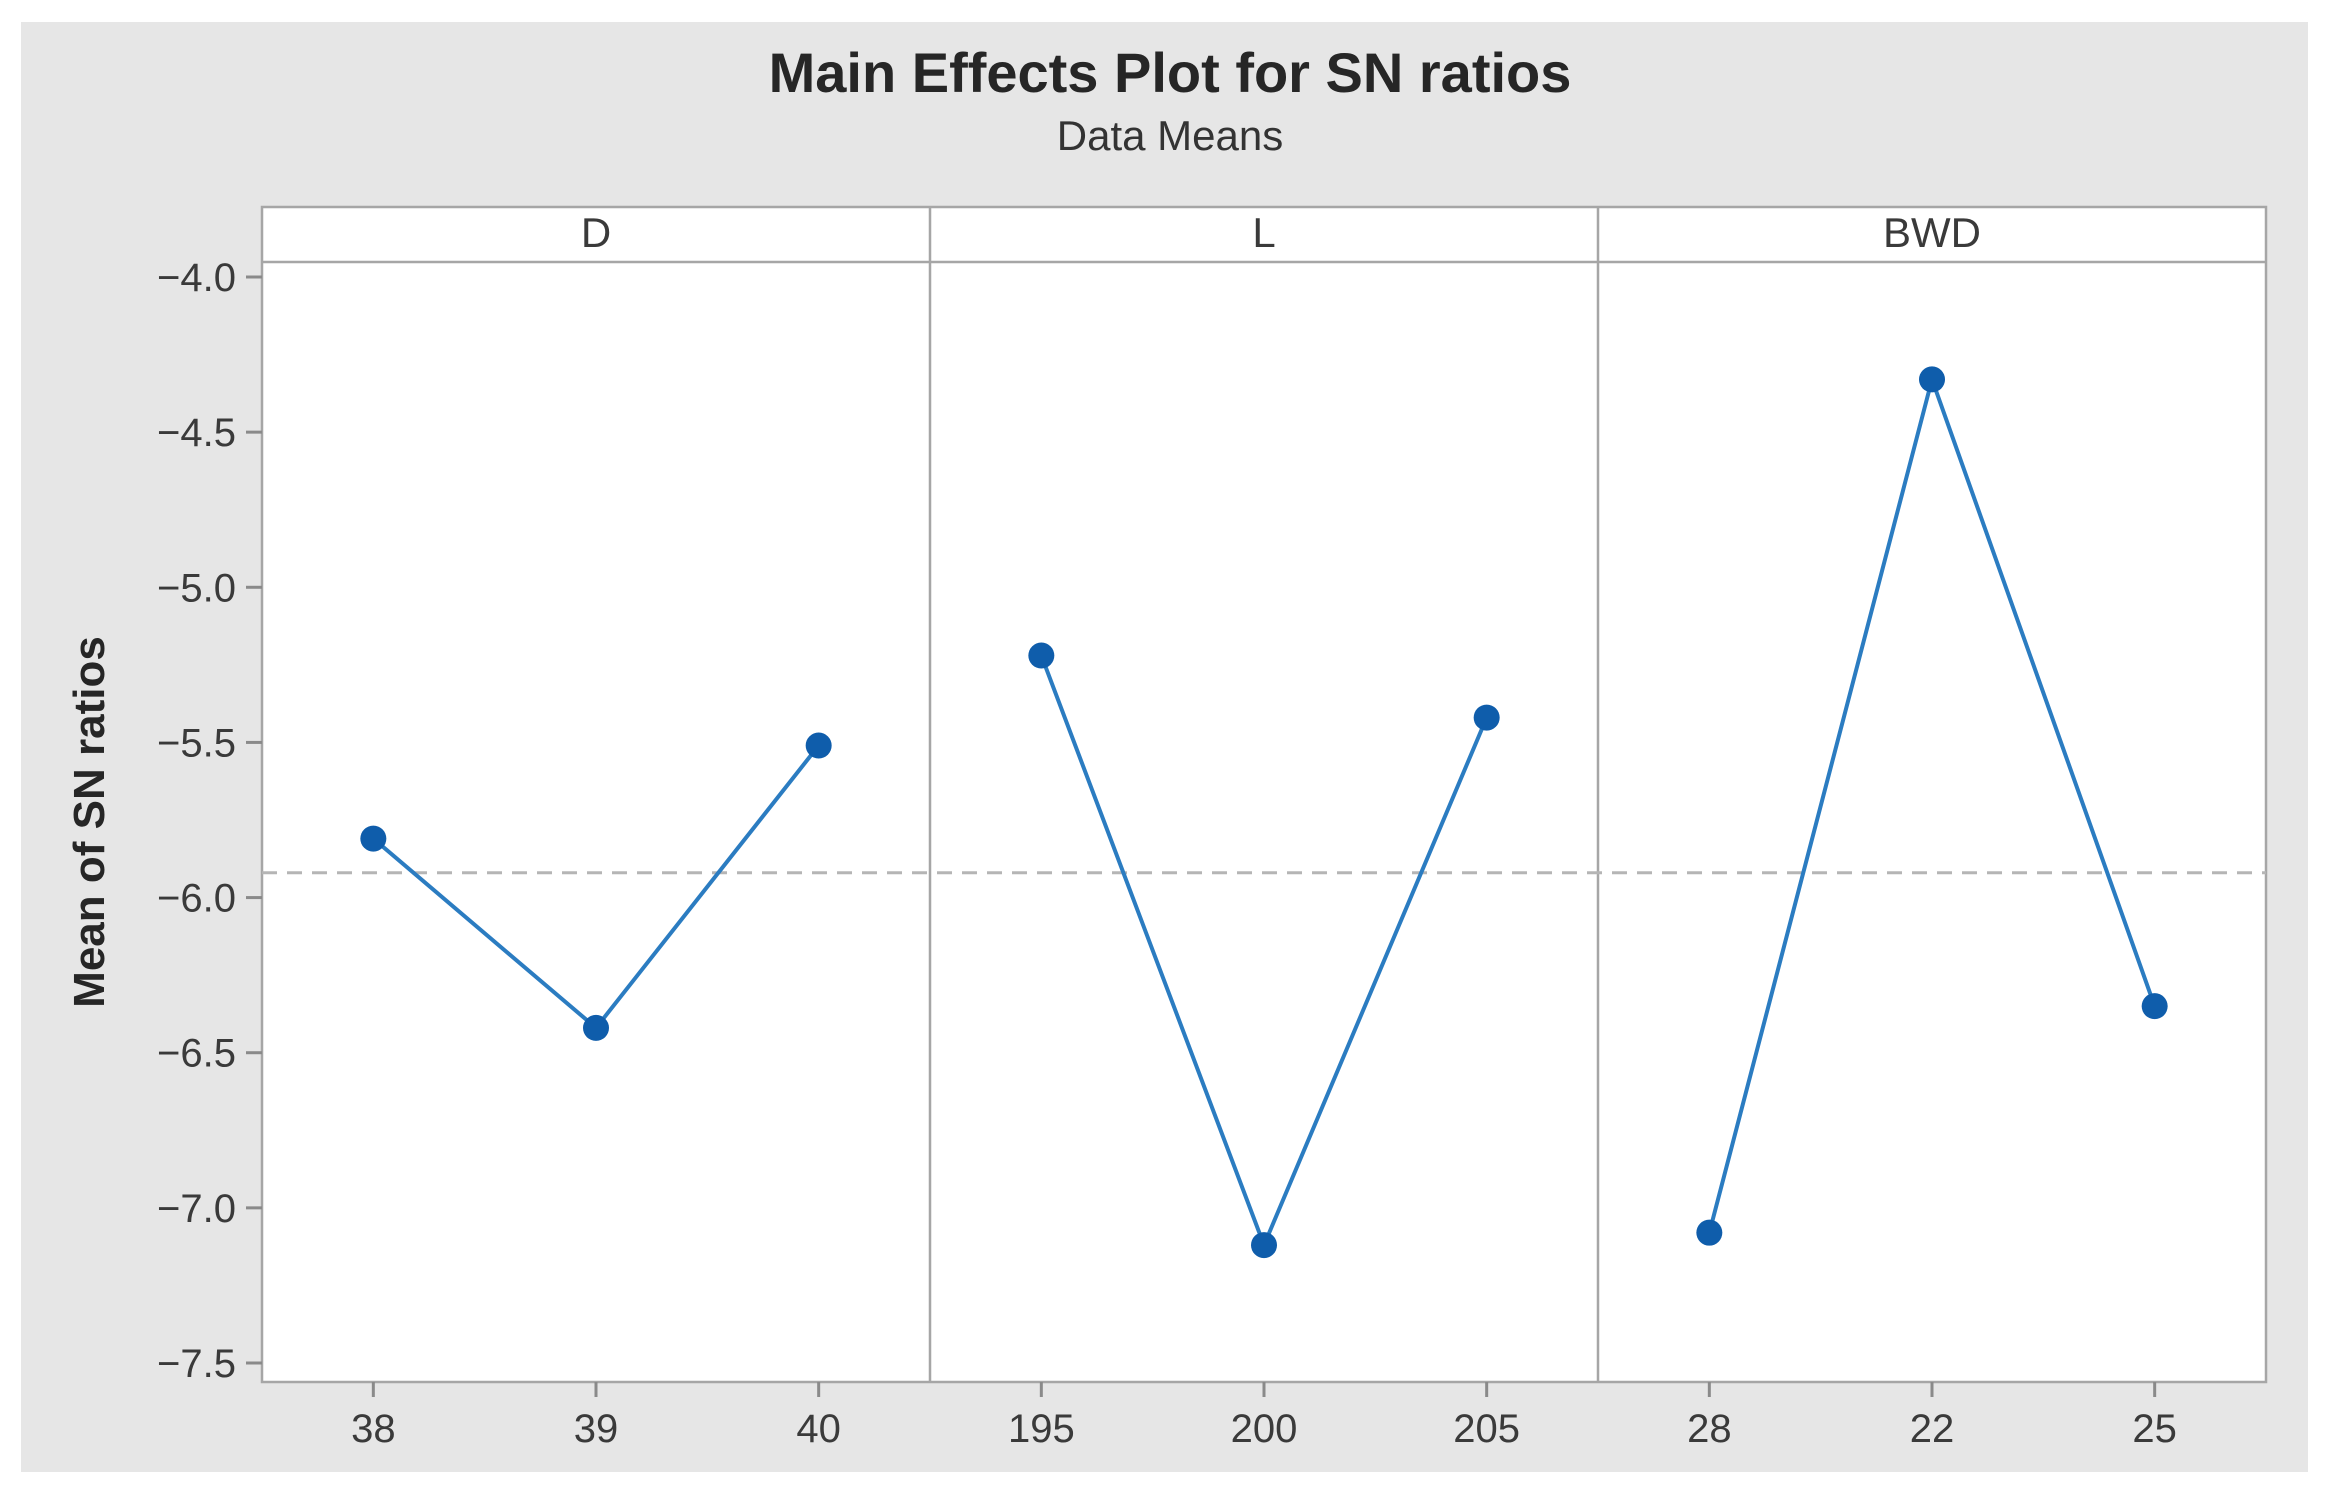 The image size is (2328, 1490). I want to click on x-tick-label: 195, so click(1041, 1429).